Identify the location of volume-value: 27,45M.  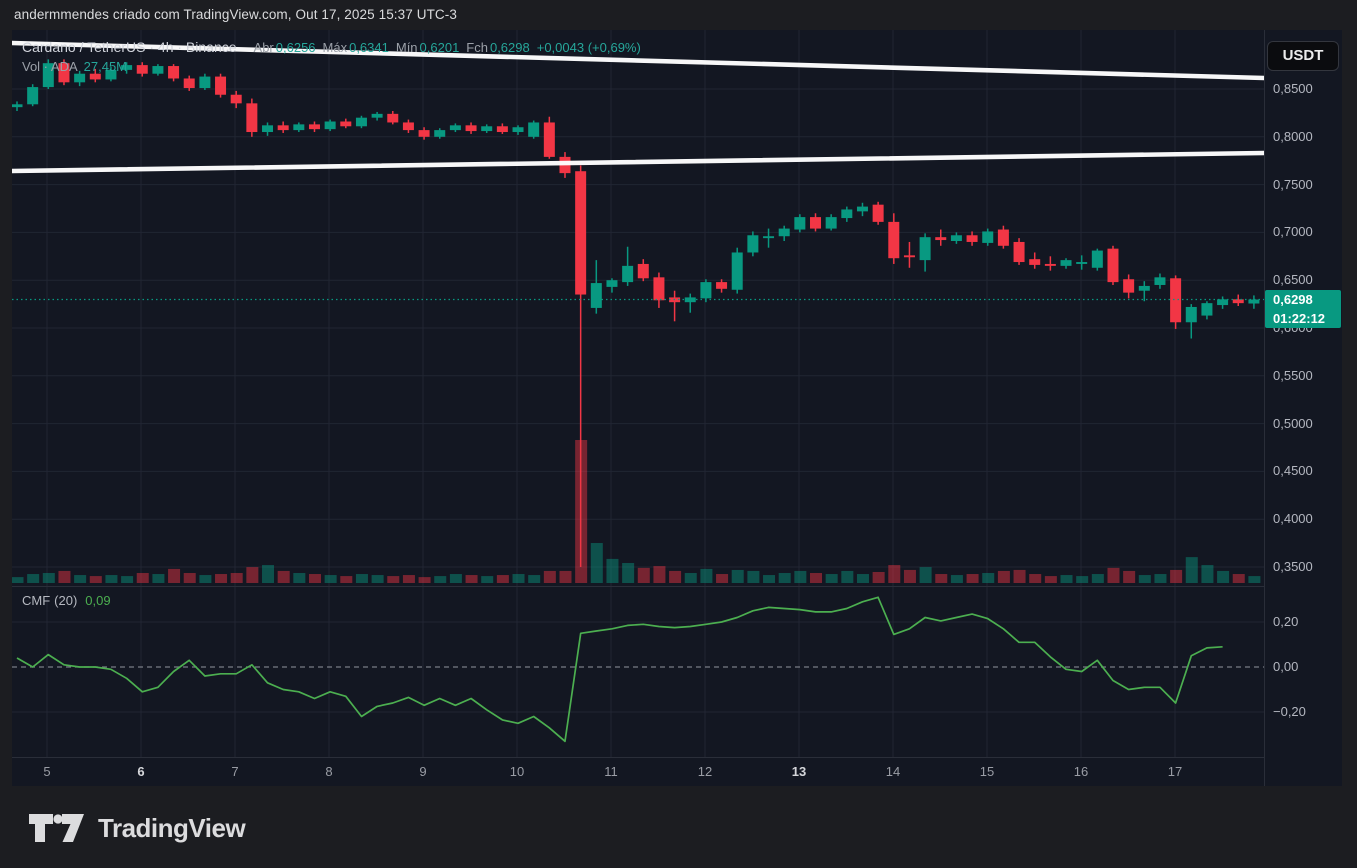
(105, 66).